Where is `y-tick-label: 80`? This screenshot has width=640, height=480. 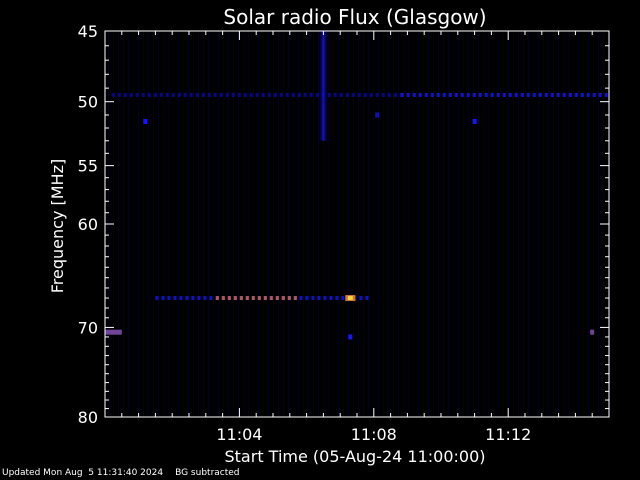 y-tick-label: 80 is located at coordinates (88, 417).